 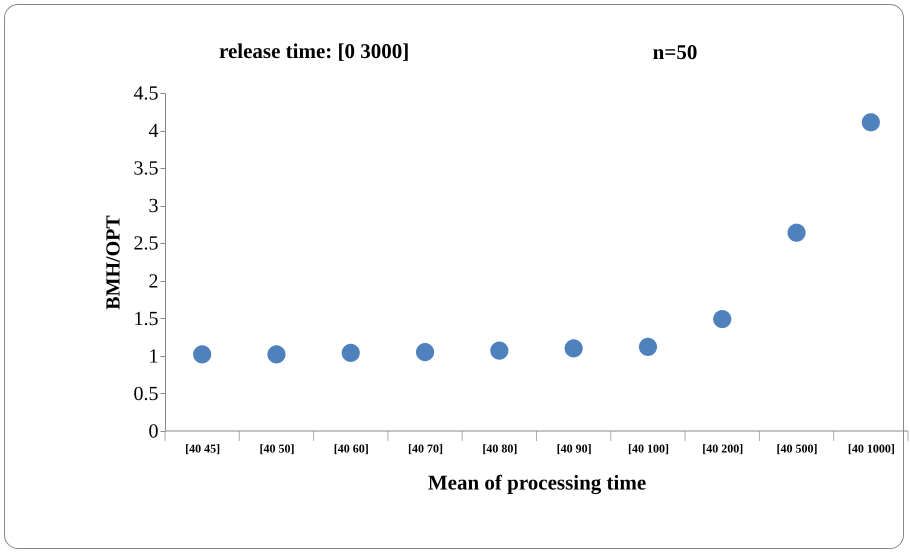 What do you see at coordinates (426, 449) in the screenshot?
I see `x-tick-label: [40 70]` at bounding box center [426, 449].